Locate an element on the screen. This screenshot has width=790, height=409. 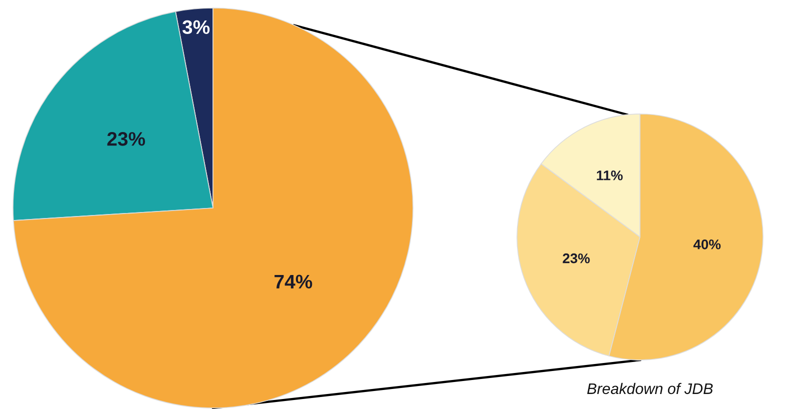
data-label: 40% is located at coordinates (707, 244).